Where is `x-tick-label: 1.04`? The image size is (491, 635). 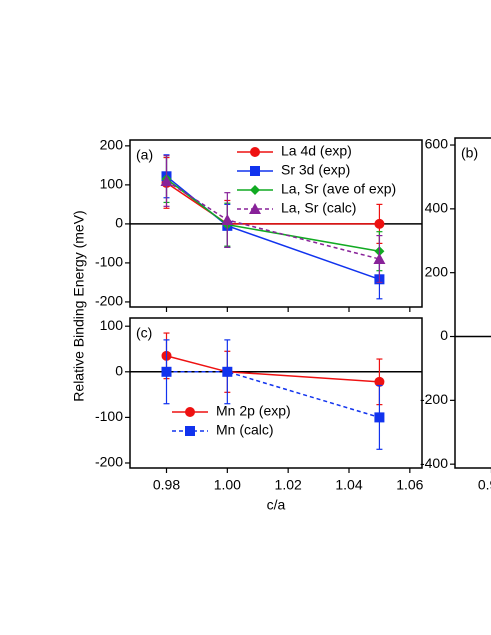
x-tick-label: 1.04 is located at coordinates (348, 485).